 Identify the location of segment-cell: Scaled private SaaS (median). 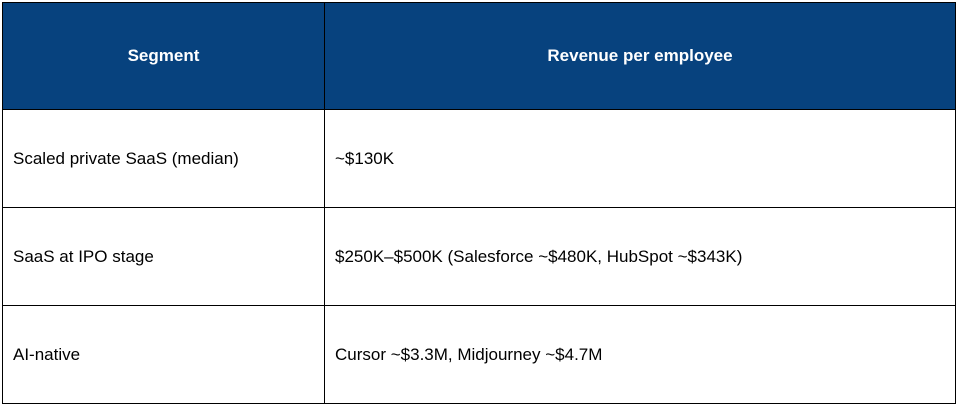
(163, 158).